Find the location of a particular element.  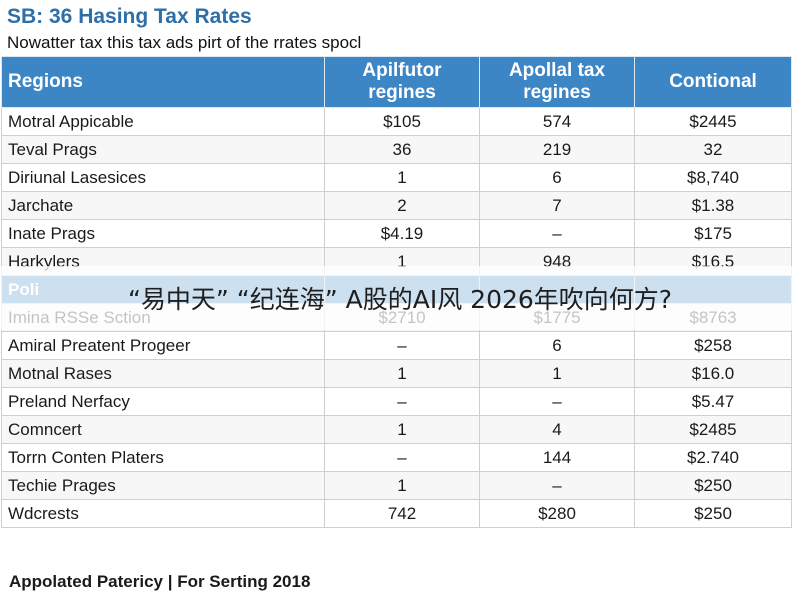

header-regions: Regions is located at coordinates (163, 82).